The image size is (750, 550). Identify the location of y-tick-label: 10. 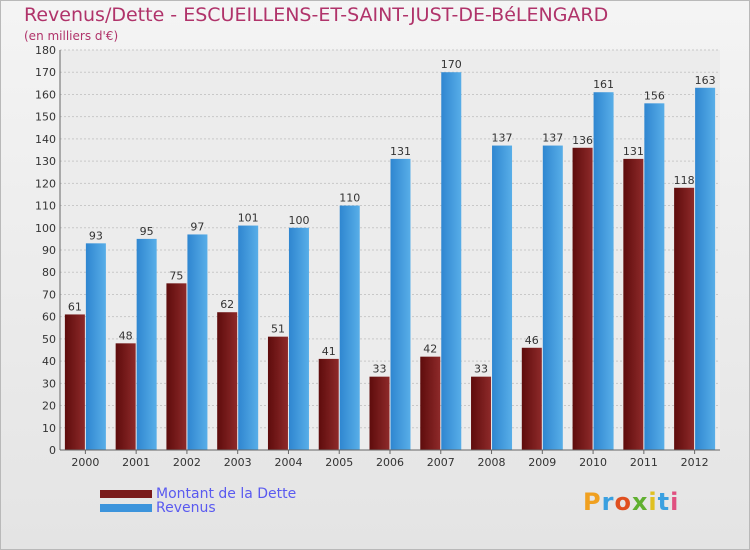
(49, 428).